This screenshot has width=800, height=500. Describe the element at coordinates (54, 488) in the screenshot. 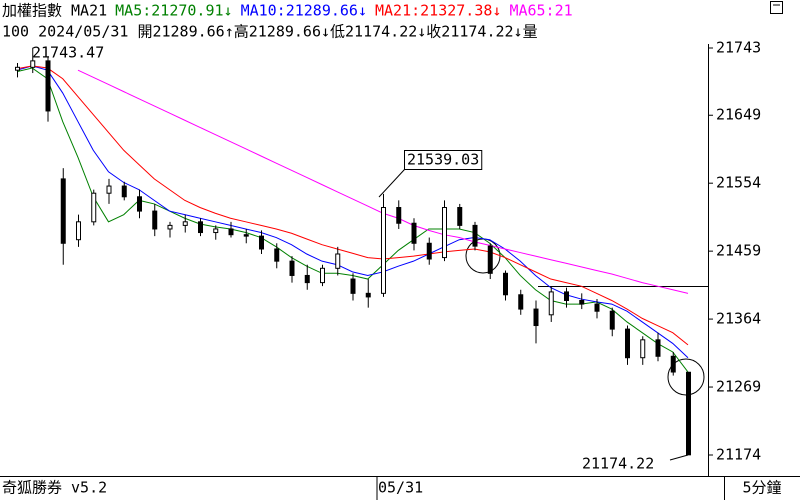

I see `footer-text: 奇狐勝券 v5.2` at that location.